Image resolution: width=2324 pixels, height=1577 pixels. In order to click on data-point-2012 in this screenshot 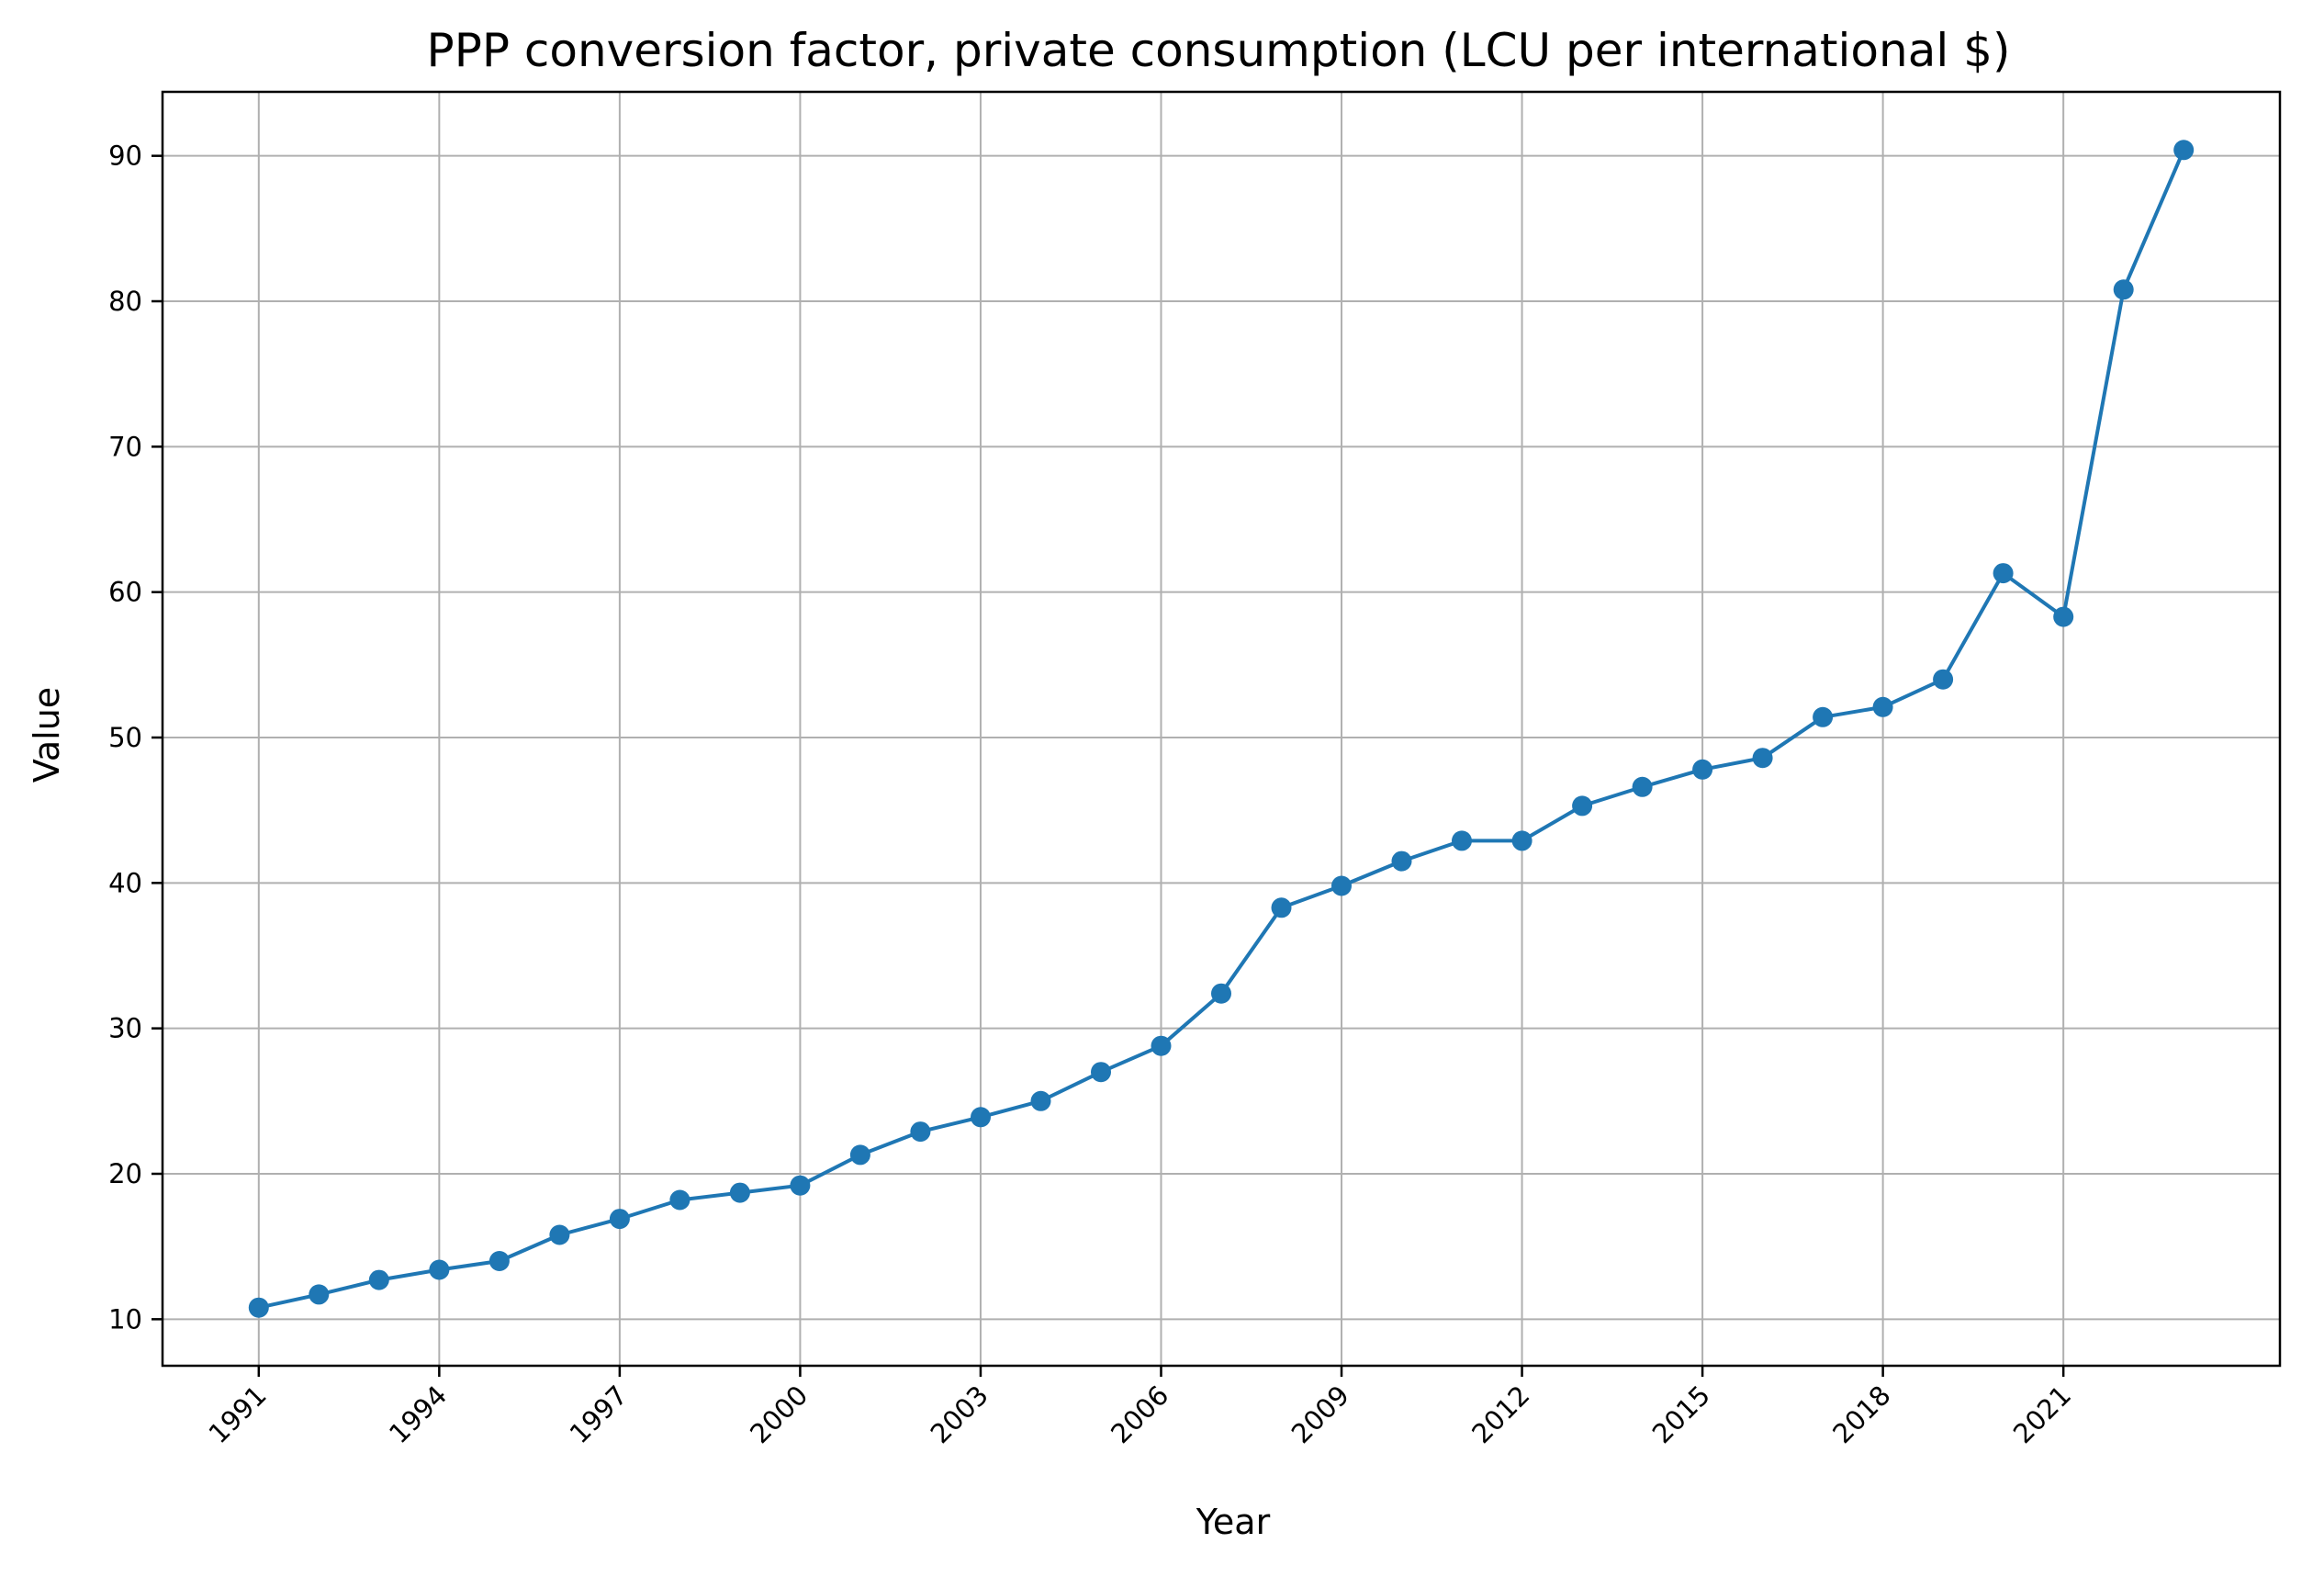, I will do `click(1522, 840)`.